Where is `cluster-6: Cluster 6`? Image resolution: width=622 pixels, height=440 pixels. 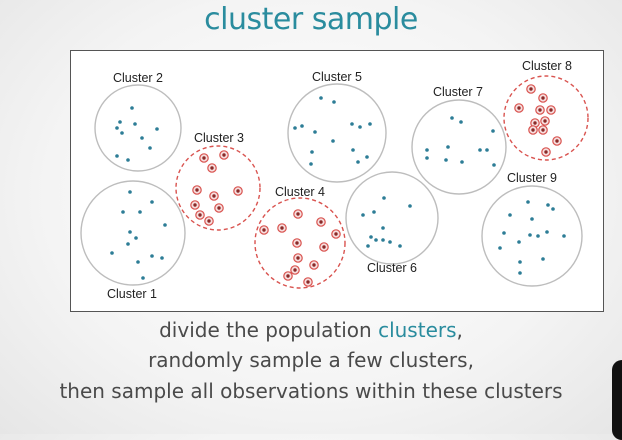 cluster-6: Cluster 6 is located at coordinates (392, 223).